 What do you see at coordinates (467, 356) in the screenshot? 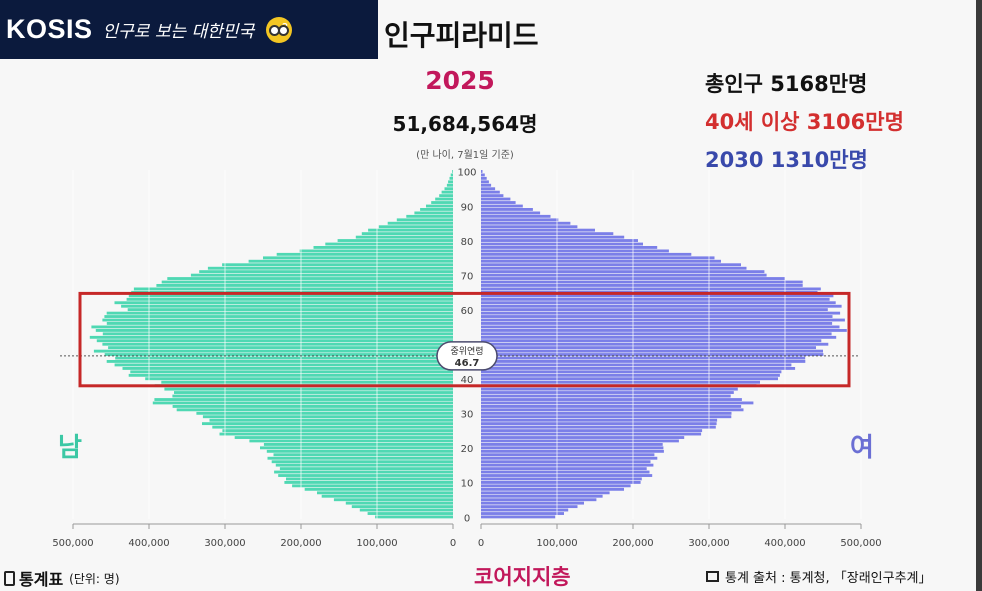
I see `median-age-badge` at bounding box center [467, 356].